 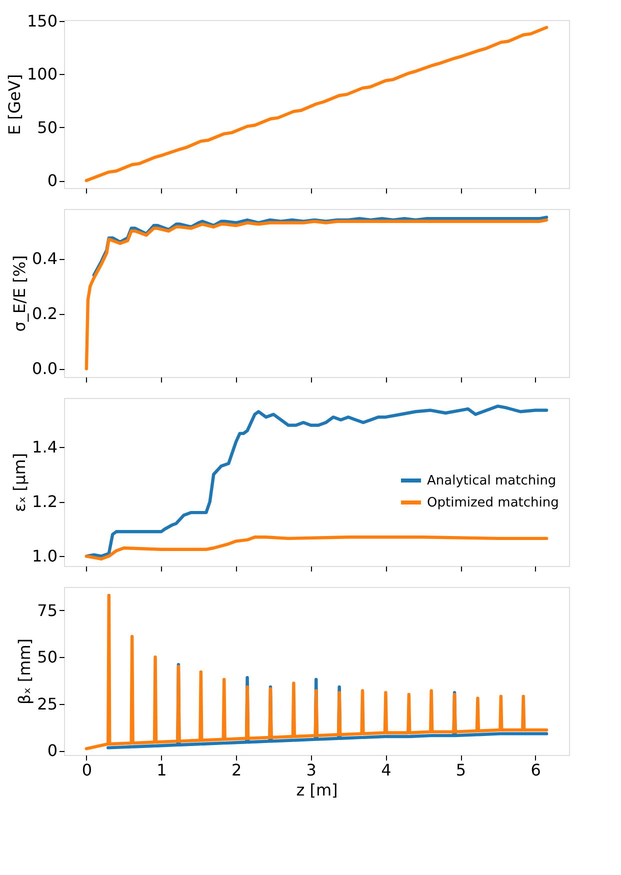 What do you see at coordinates (45, 556) in the screenshot?
I see `y-tick-label: 1.0` at bounding box center [45, 556].